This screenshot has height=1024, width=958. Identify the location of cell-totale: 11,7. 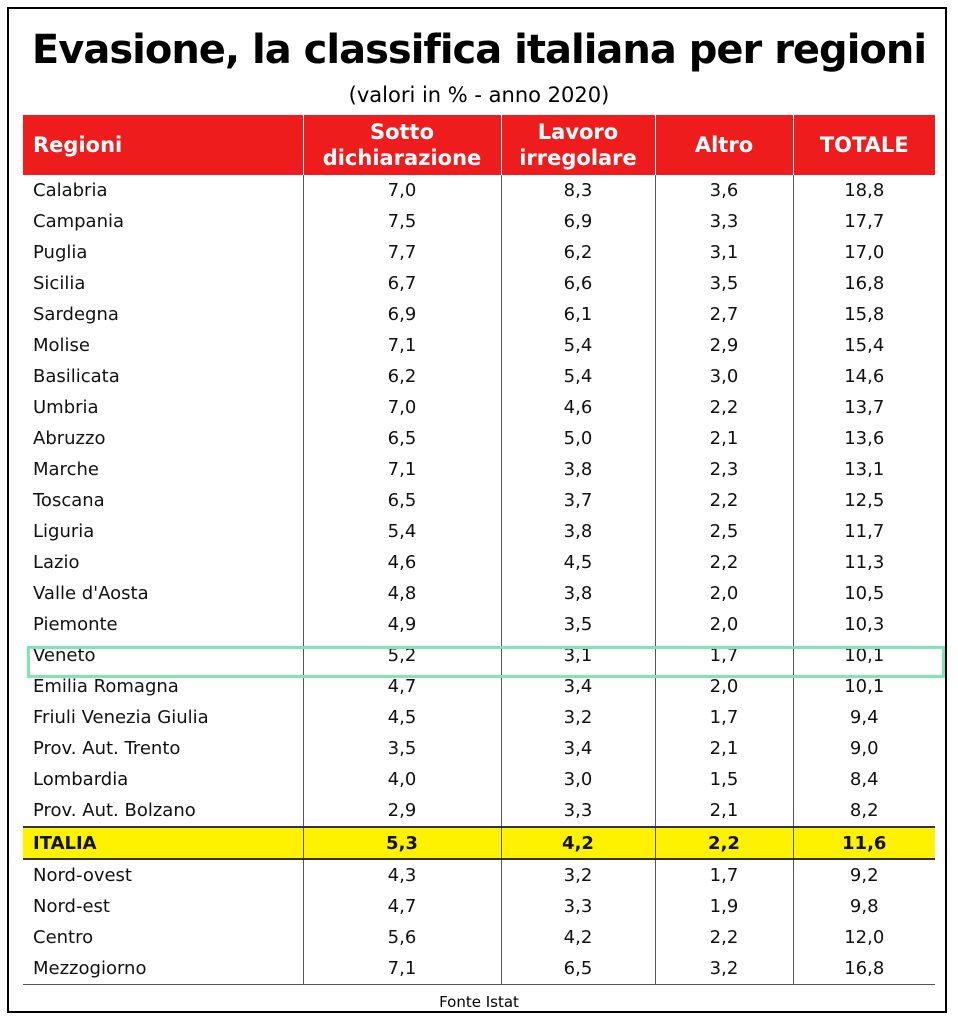
(864, 531).